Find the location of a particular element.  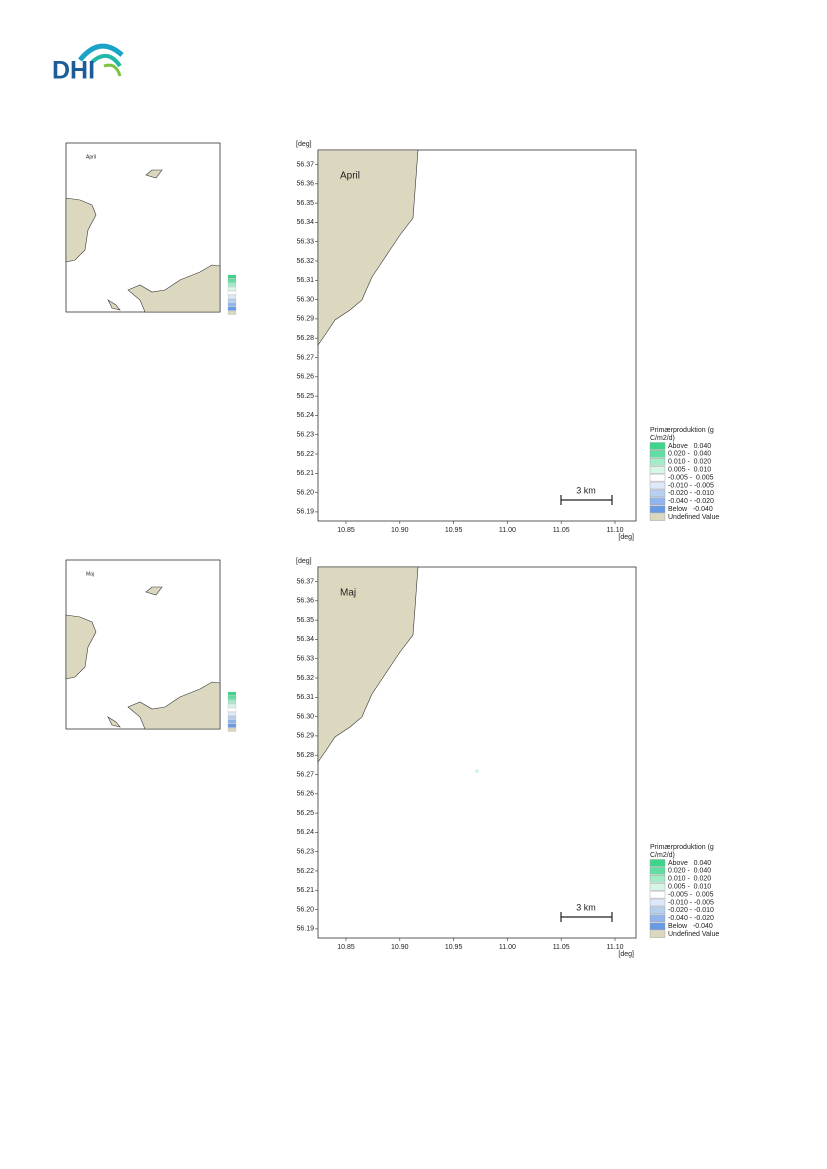

legend-title-line: C/m2/d) is located at coordinates (662, 438).